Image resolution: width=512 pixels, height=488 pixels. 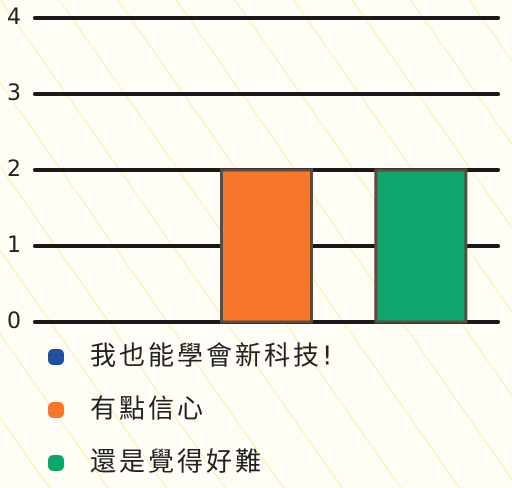 What do you see at coordinates (212, 357) in the screenshot?
I see `legend-label: 我也能學會新科技!` at bounding box center [212, 357].